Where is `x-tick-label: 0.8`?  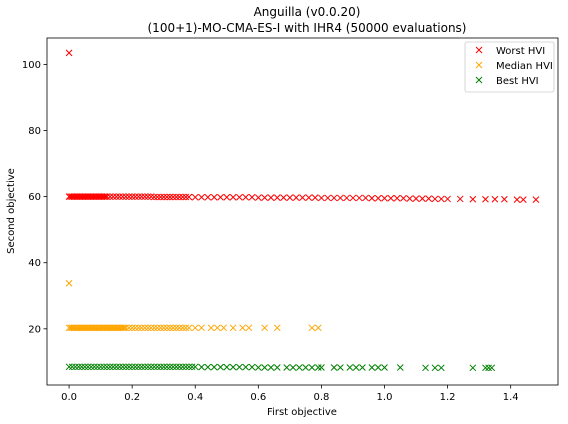 x-tick-label: 0.8 is located at coordinates (321, 397).